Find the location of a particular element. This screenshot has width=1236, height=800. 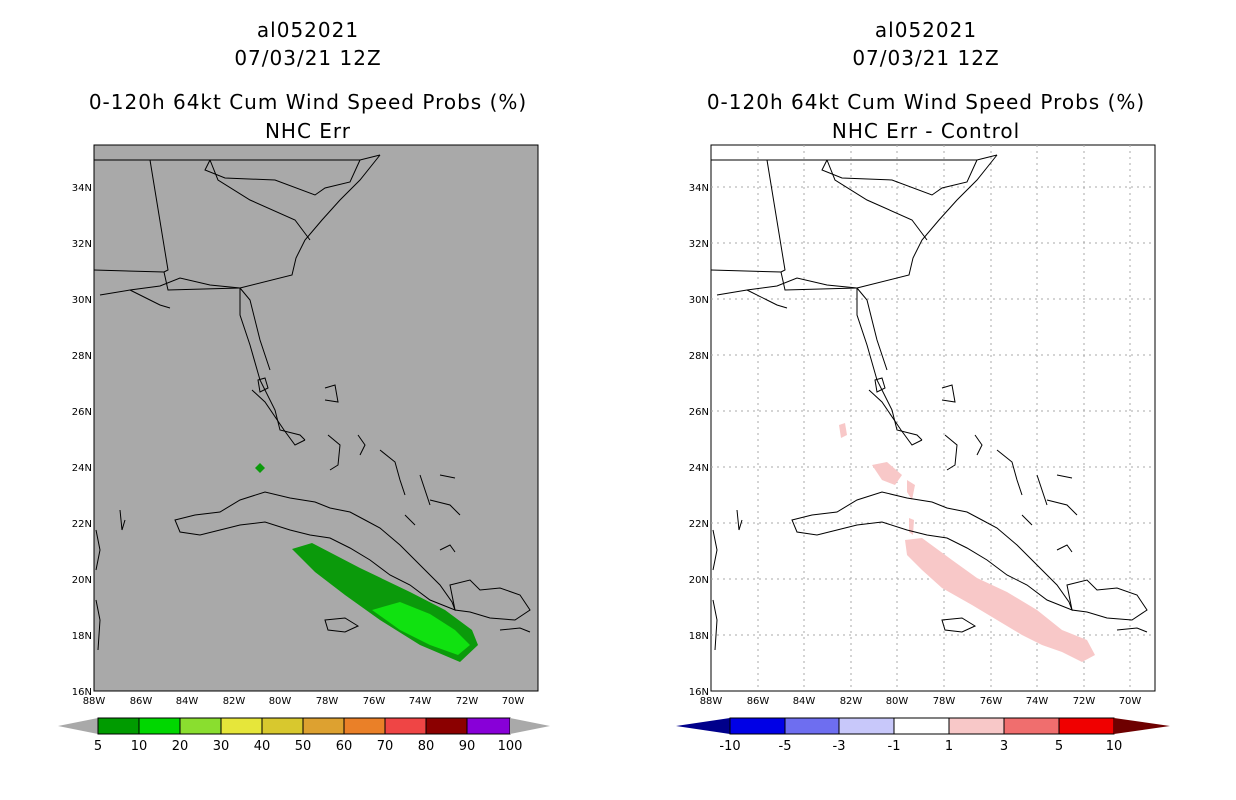

left-colorbar-bins is located at coordinates (304, 726).